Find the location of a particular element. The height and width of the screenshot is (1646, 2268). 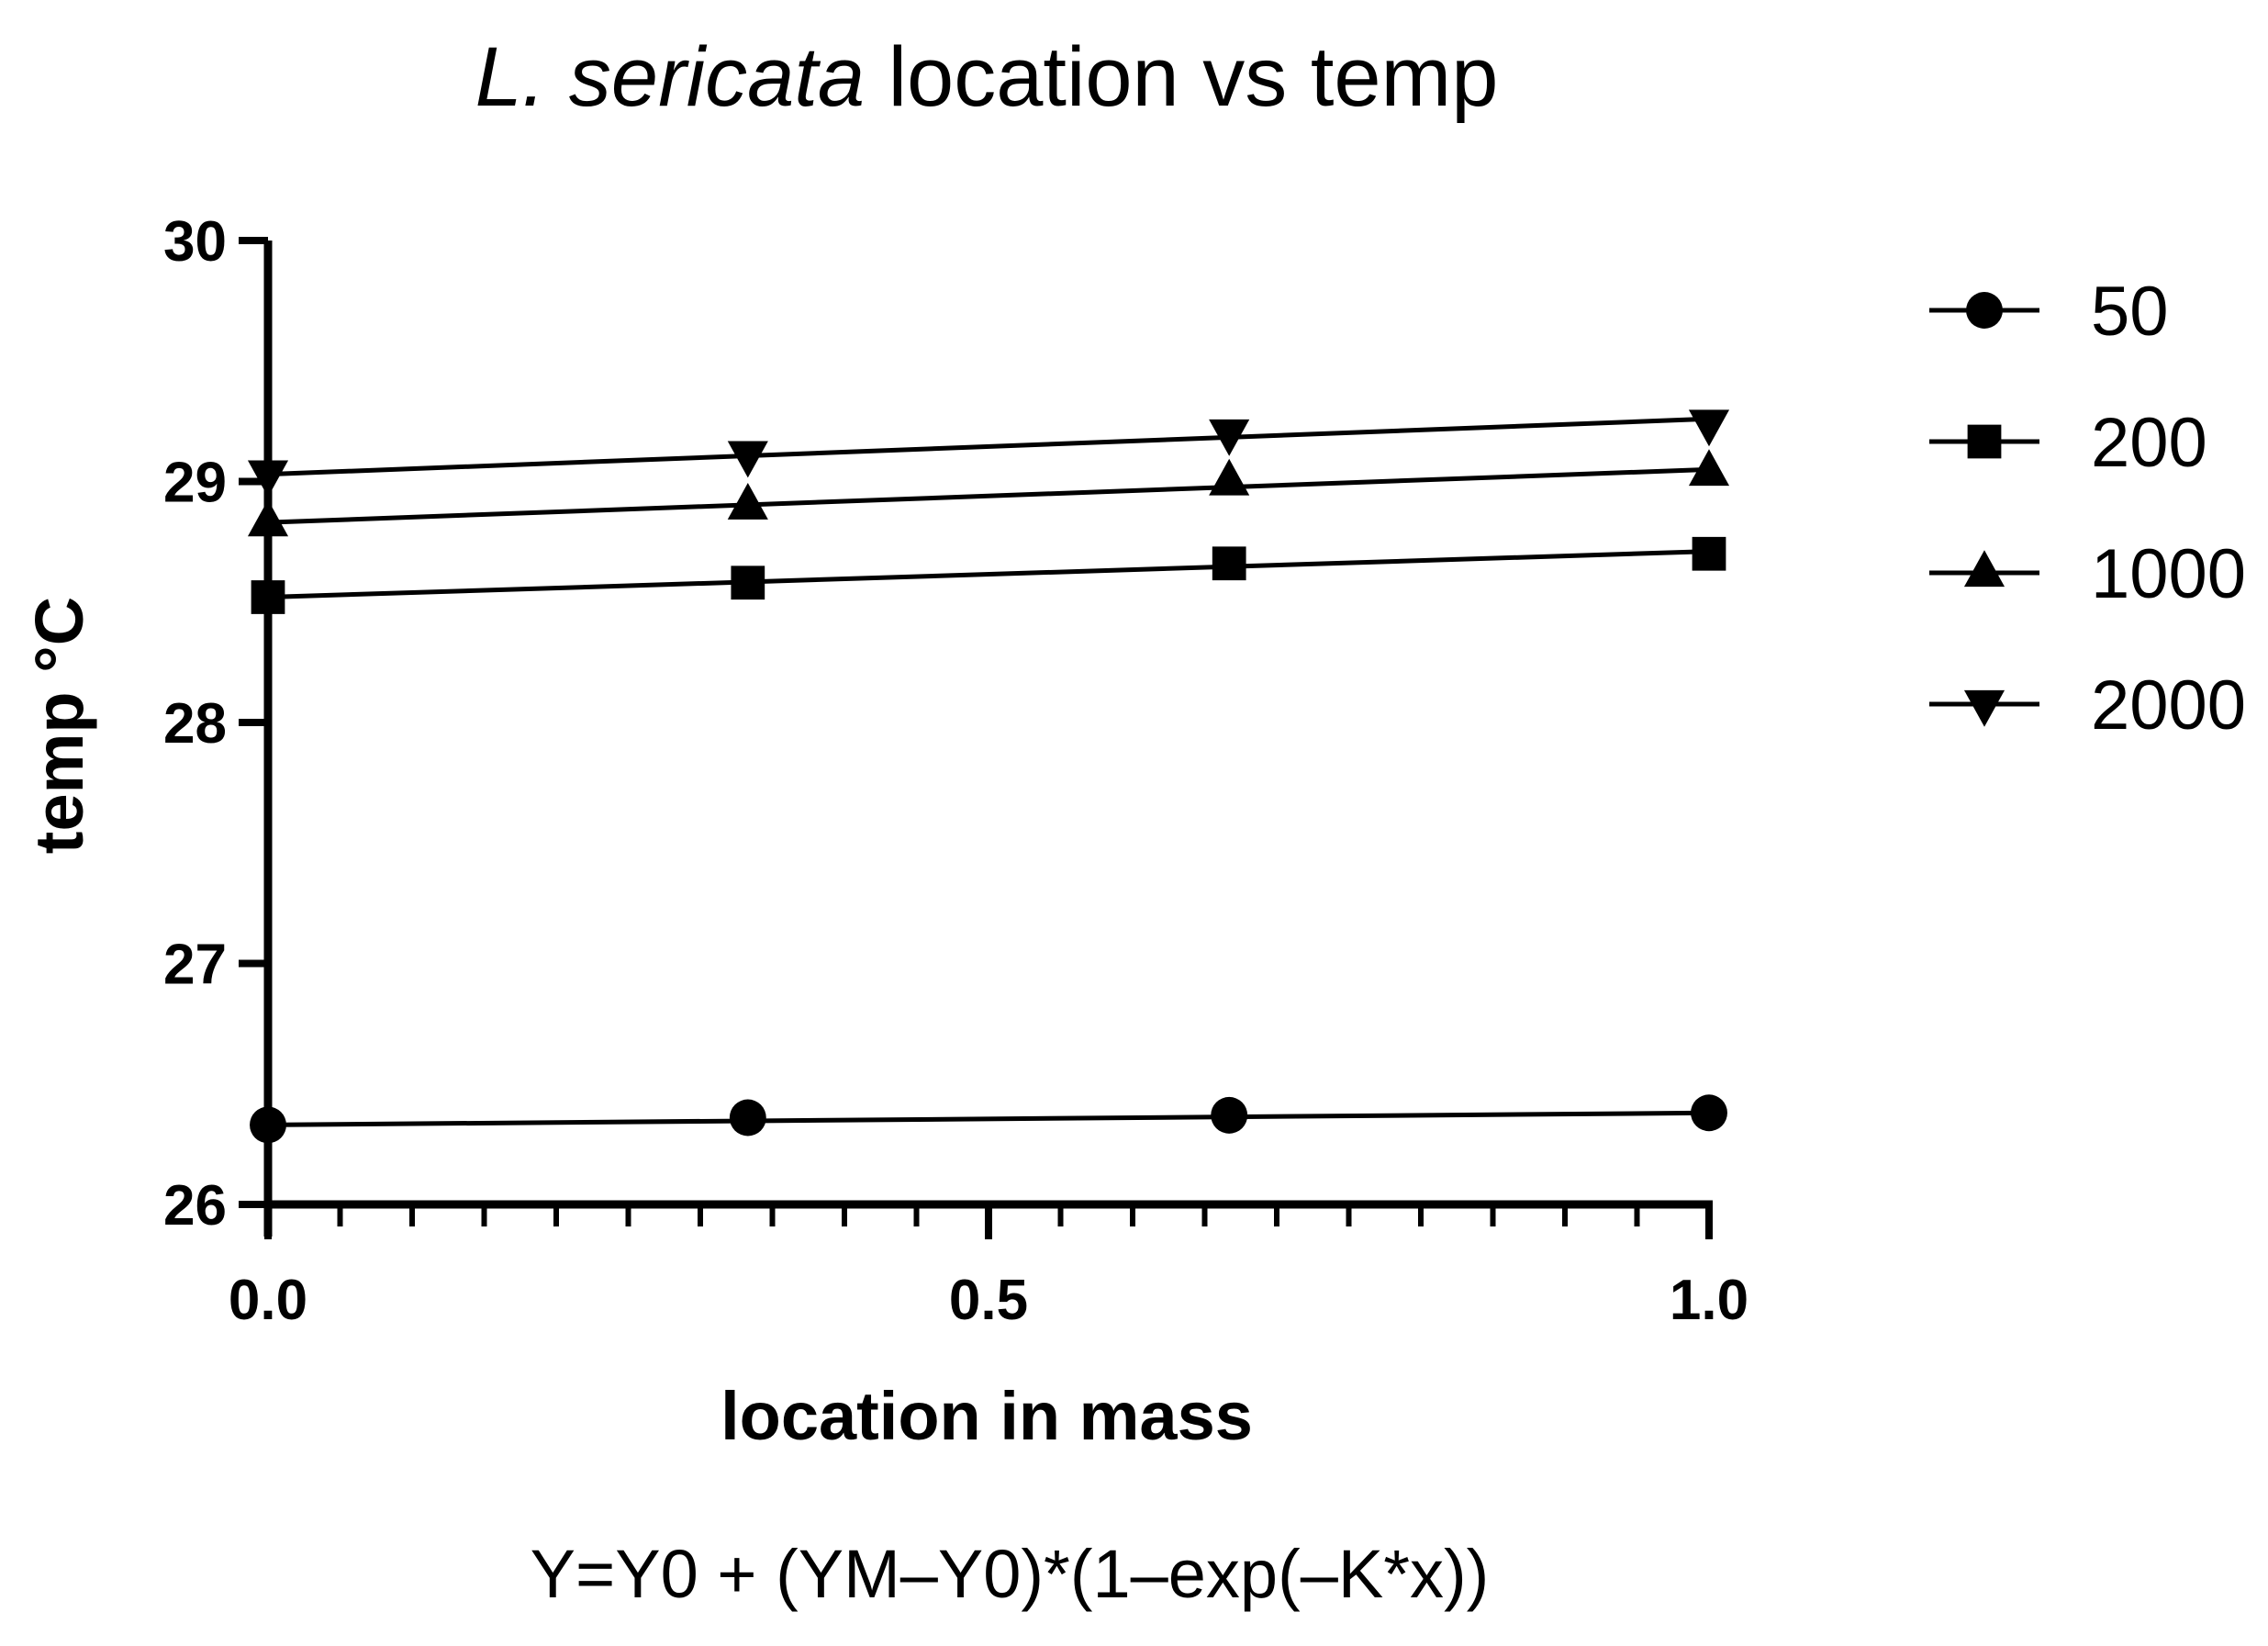

y-tick-labels: 26 27 28 29 30 is located at coordinates (195, 723).